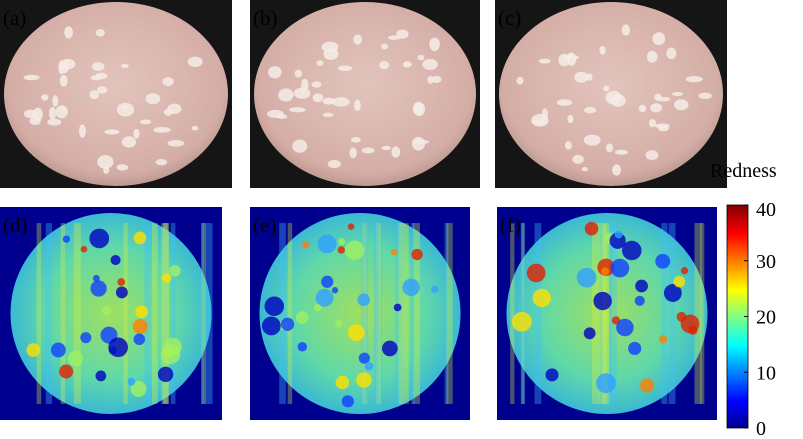 The image size is (803, 439). I want to click on sample-photo, so click(116, 94).